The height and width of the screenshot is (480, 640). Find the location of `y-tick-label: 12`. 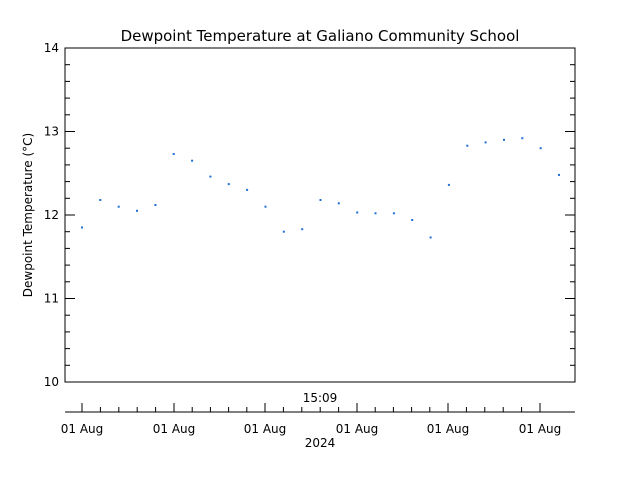

y-tick-label: 12 is located at coordinates (51, 215).